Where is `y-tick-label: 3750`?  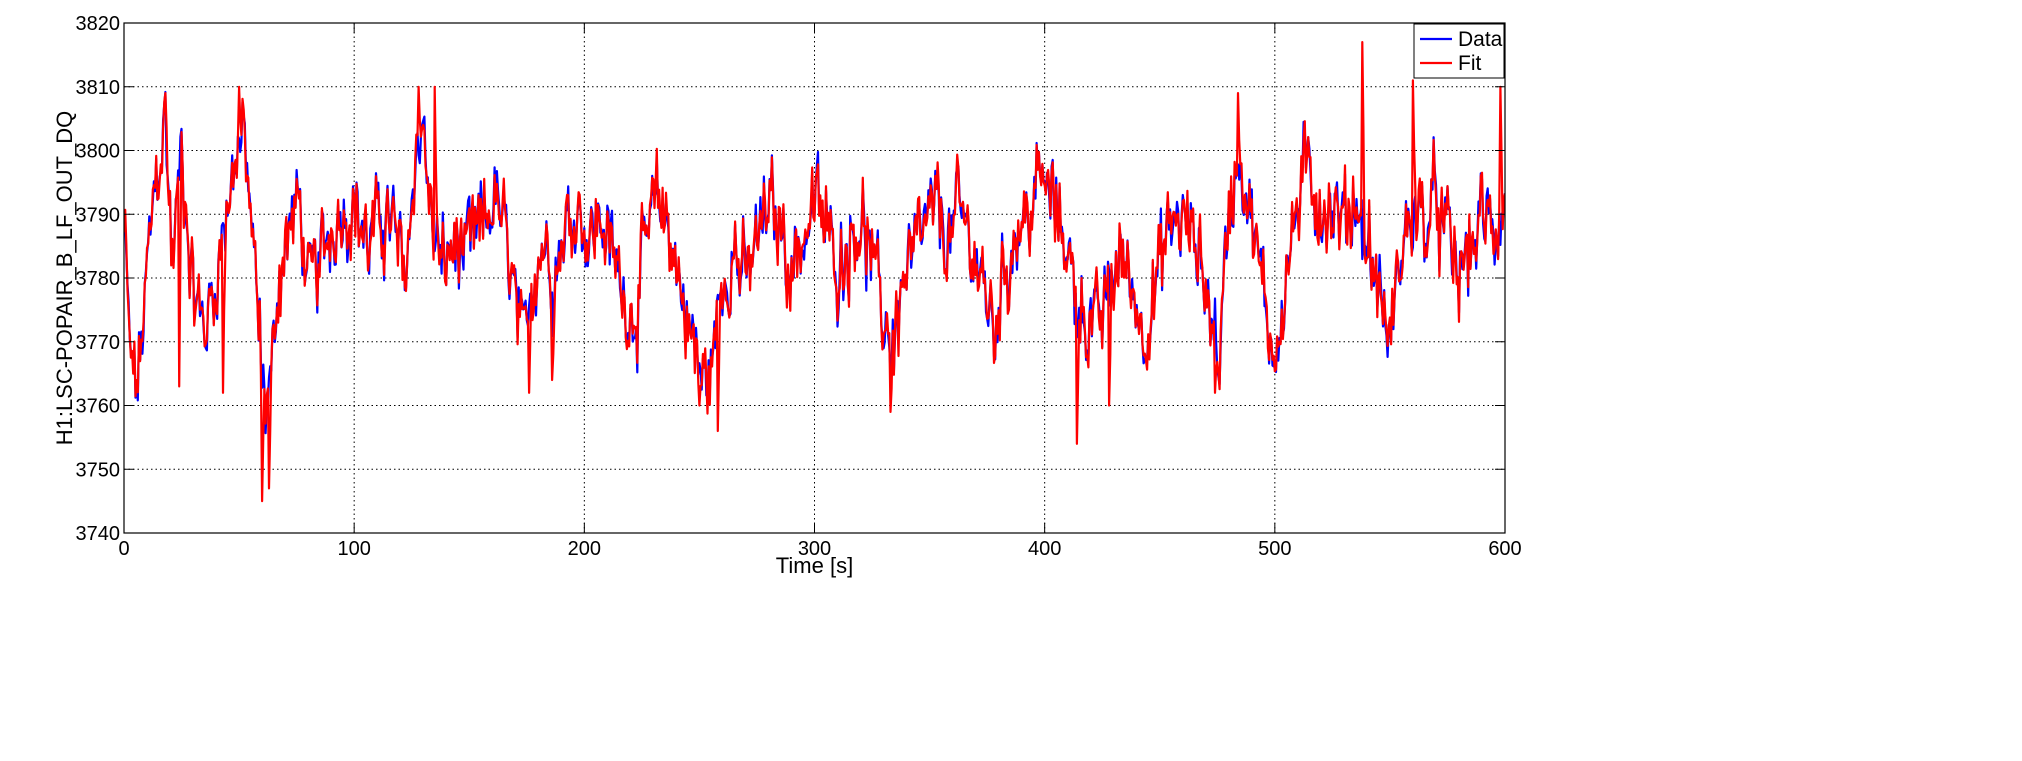
y-tick-label: 3750 is located at coordinates (98, 470).